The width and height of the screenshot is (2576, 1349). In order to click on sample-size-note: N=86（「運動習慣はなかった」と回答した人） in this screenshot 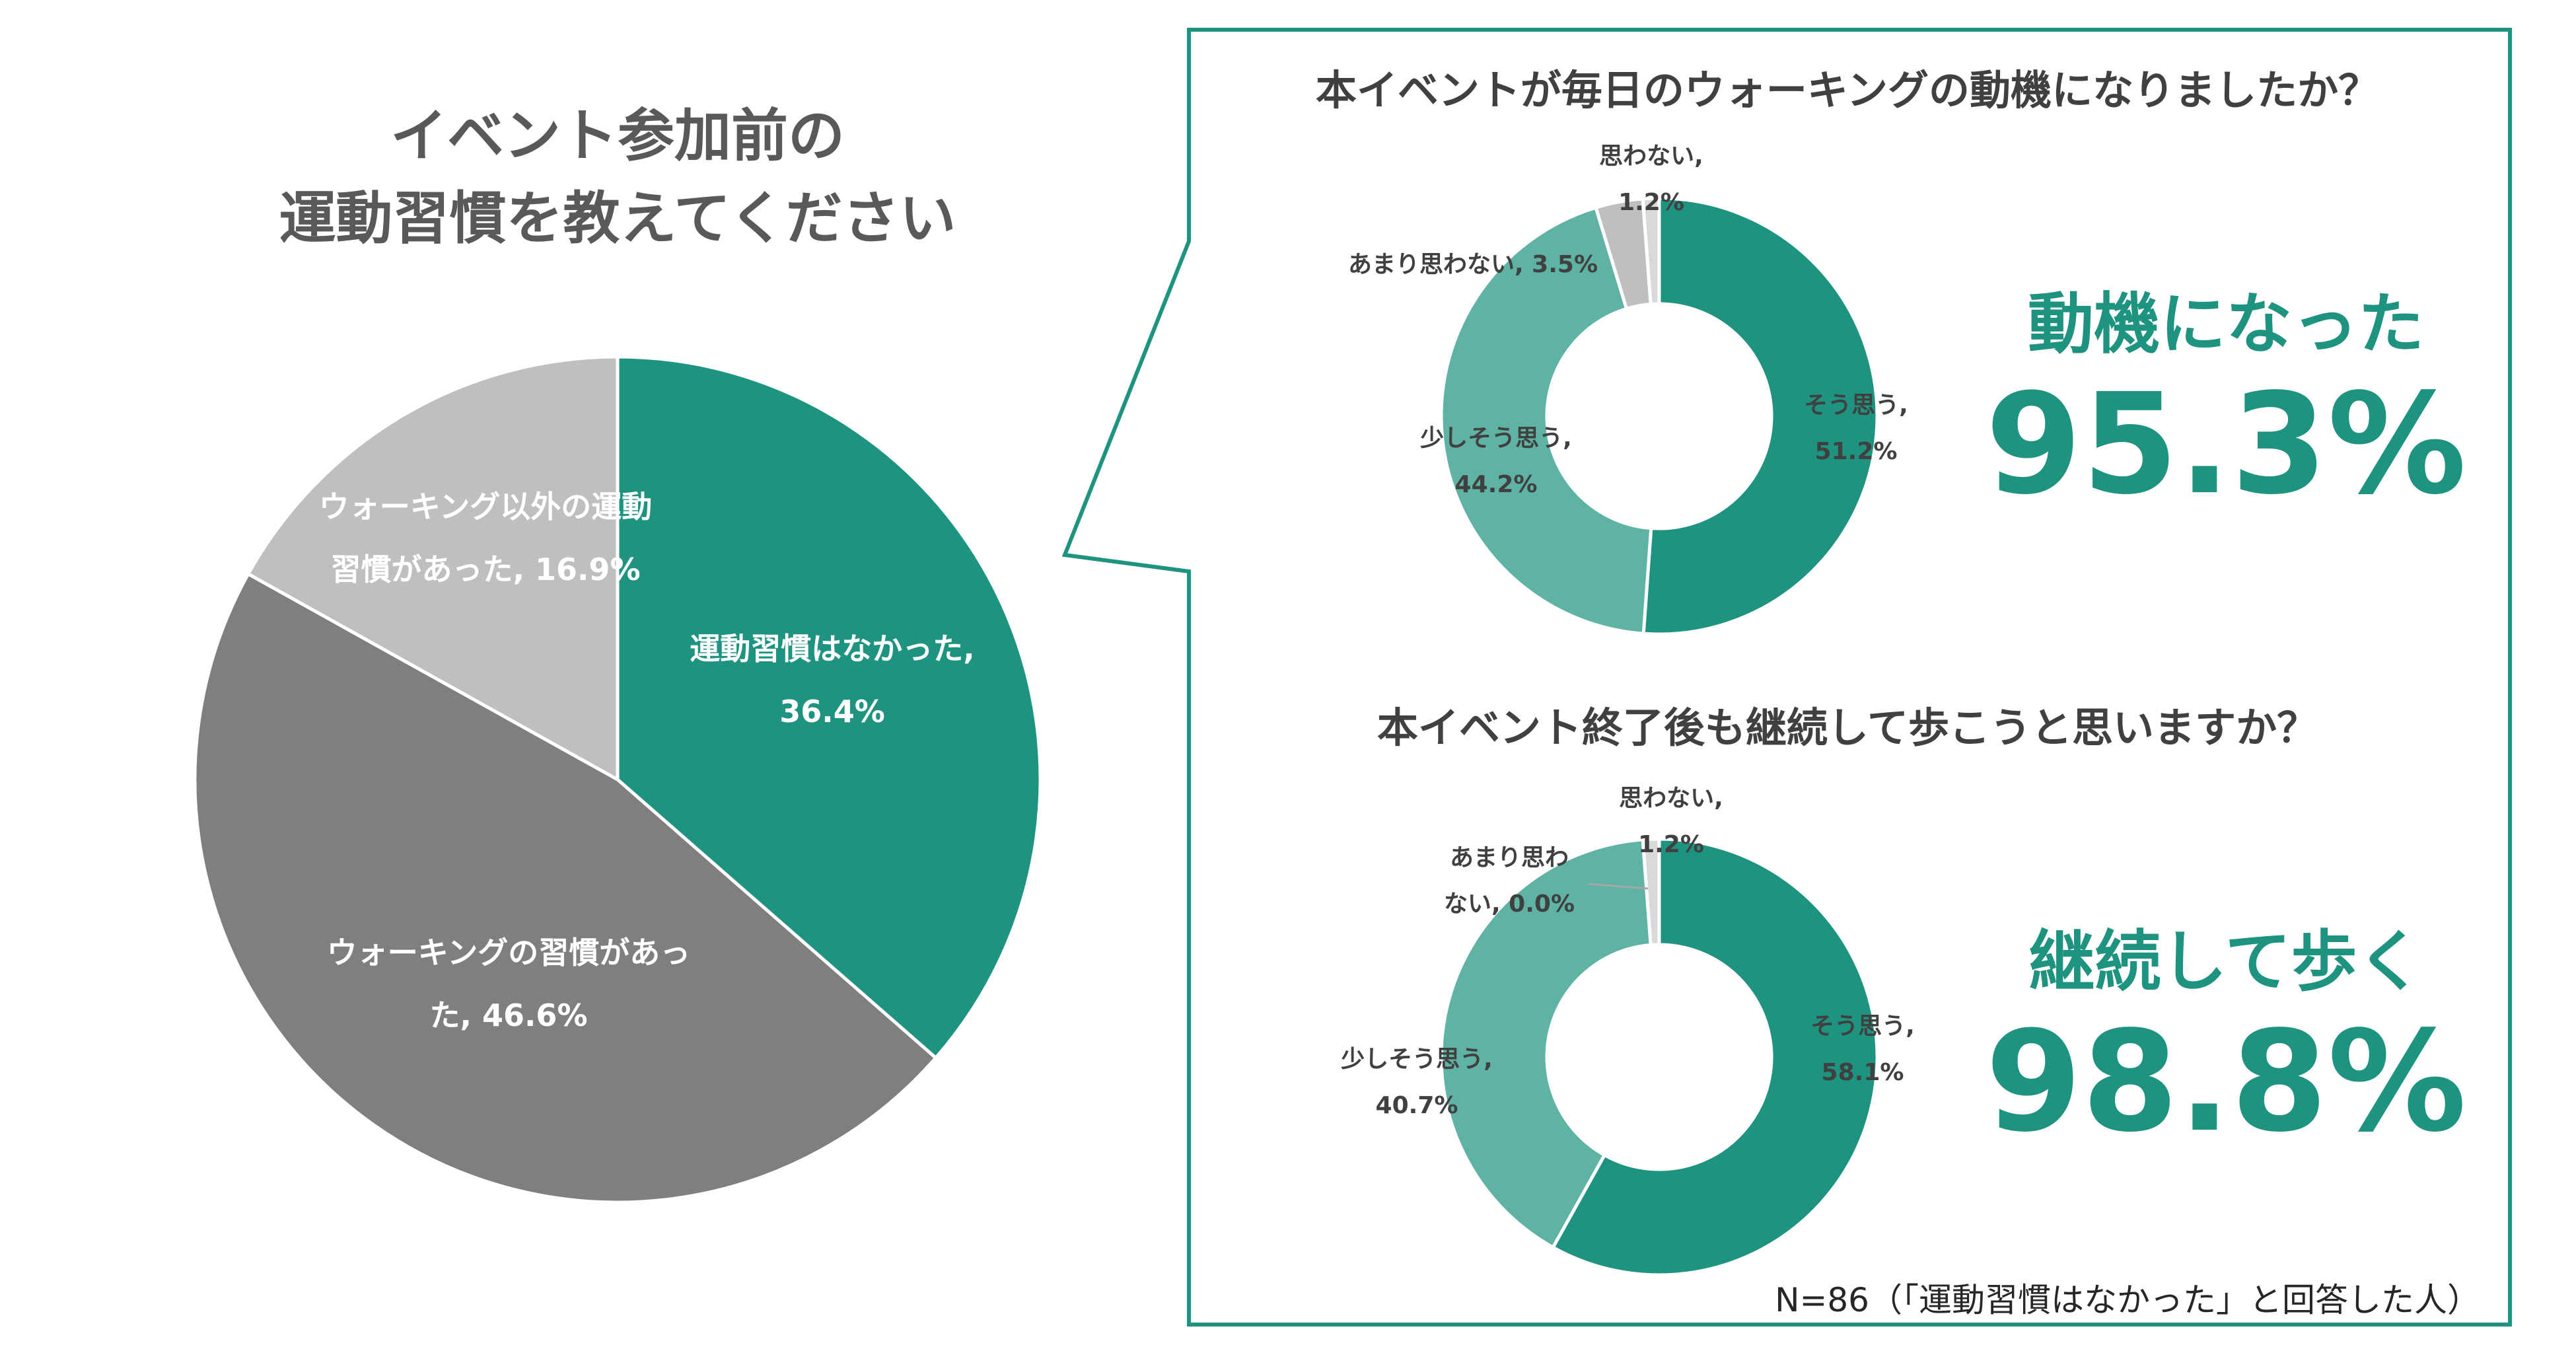, I will do `click(2127, 1300)`.